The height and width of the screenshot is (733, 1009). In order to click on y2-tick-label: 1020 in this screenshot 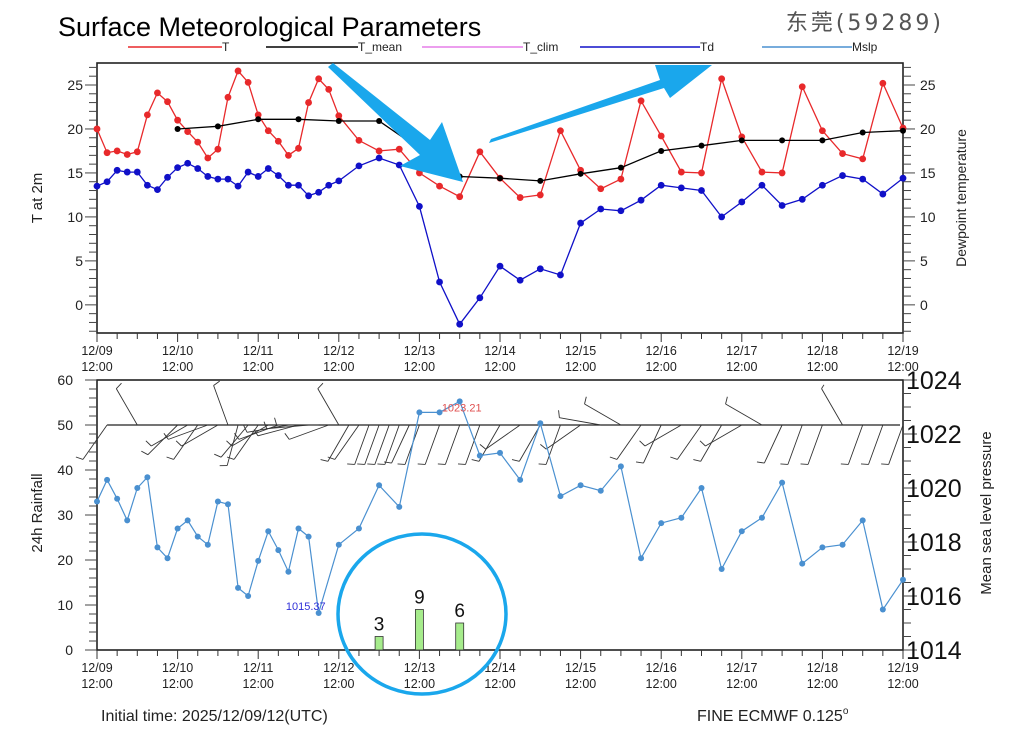, I will do `click(934, 489)`.